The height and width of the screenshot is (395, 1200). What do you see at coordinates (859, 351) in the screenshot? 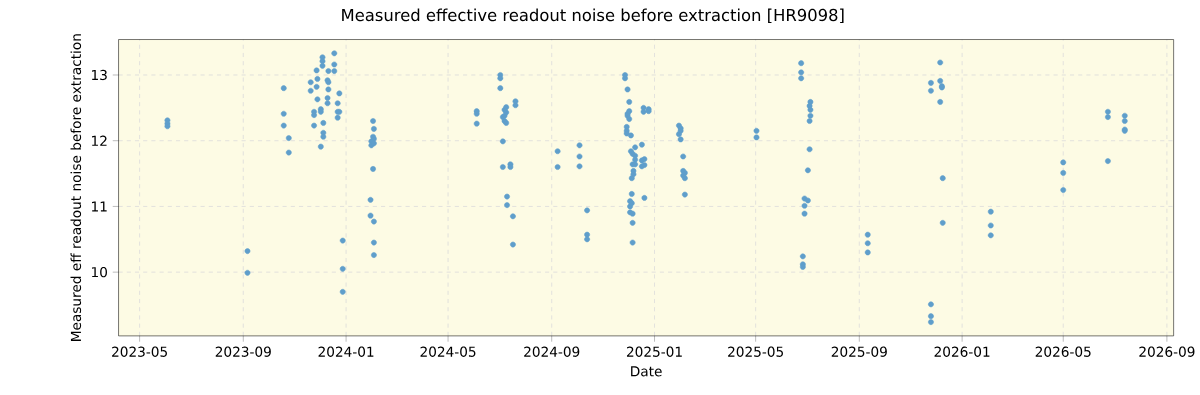
I see `x-tick-label: 2025-09` at bounding box center [859, 351].